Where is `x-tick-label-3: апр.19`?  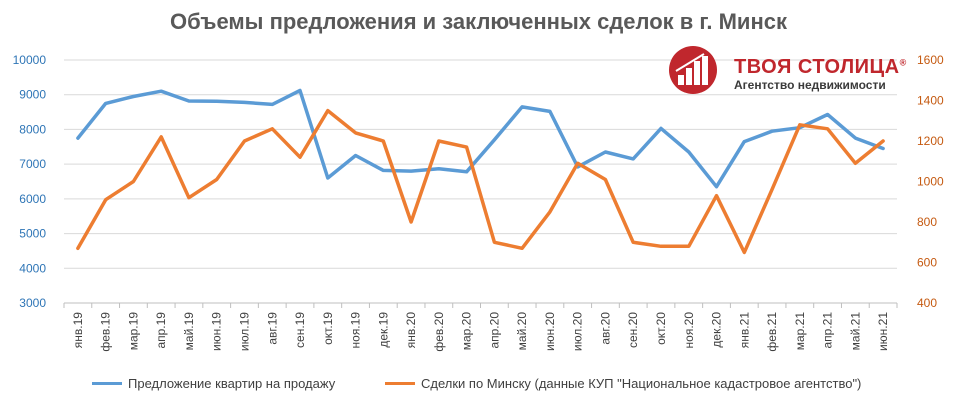
x-tick-label-3: апр.19 is located at coordinates (161, 330).